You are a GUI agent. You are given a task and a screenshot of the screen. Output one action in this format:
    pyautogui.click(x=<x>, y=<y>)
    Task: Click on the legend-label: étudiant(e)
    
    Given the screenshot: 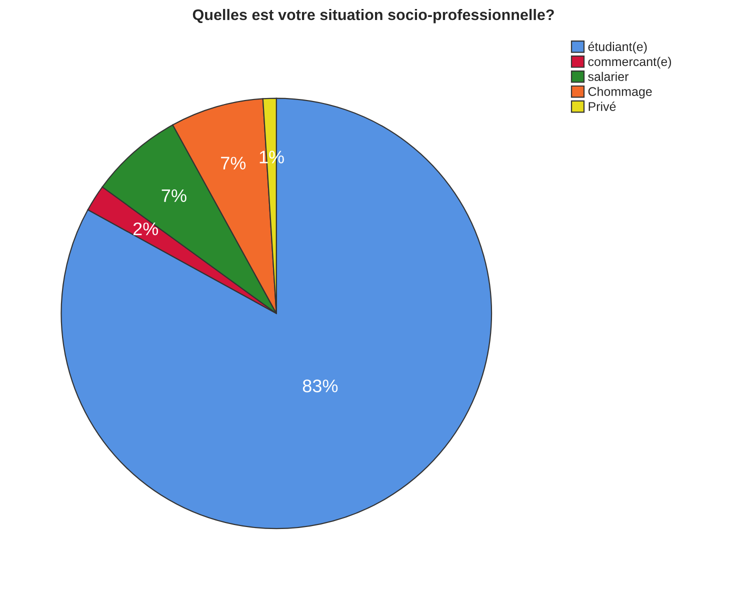 What is the action you would take?
    pyautogui.click(x=617, y=48)
    